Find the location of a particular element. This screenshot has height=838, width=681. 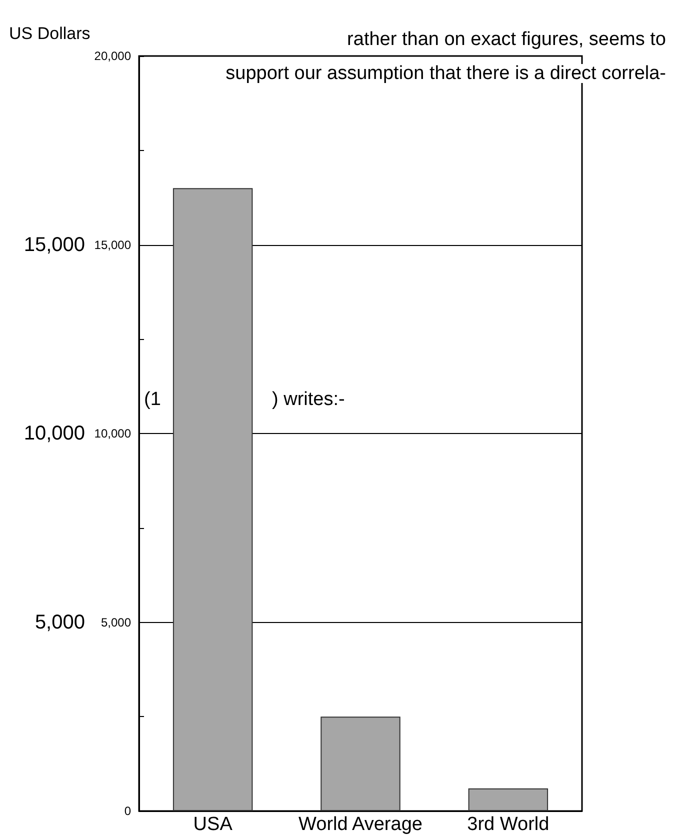

y2-tick-label: 15,000 is located at coordinates (113, 245).